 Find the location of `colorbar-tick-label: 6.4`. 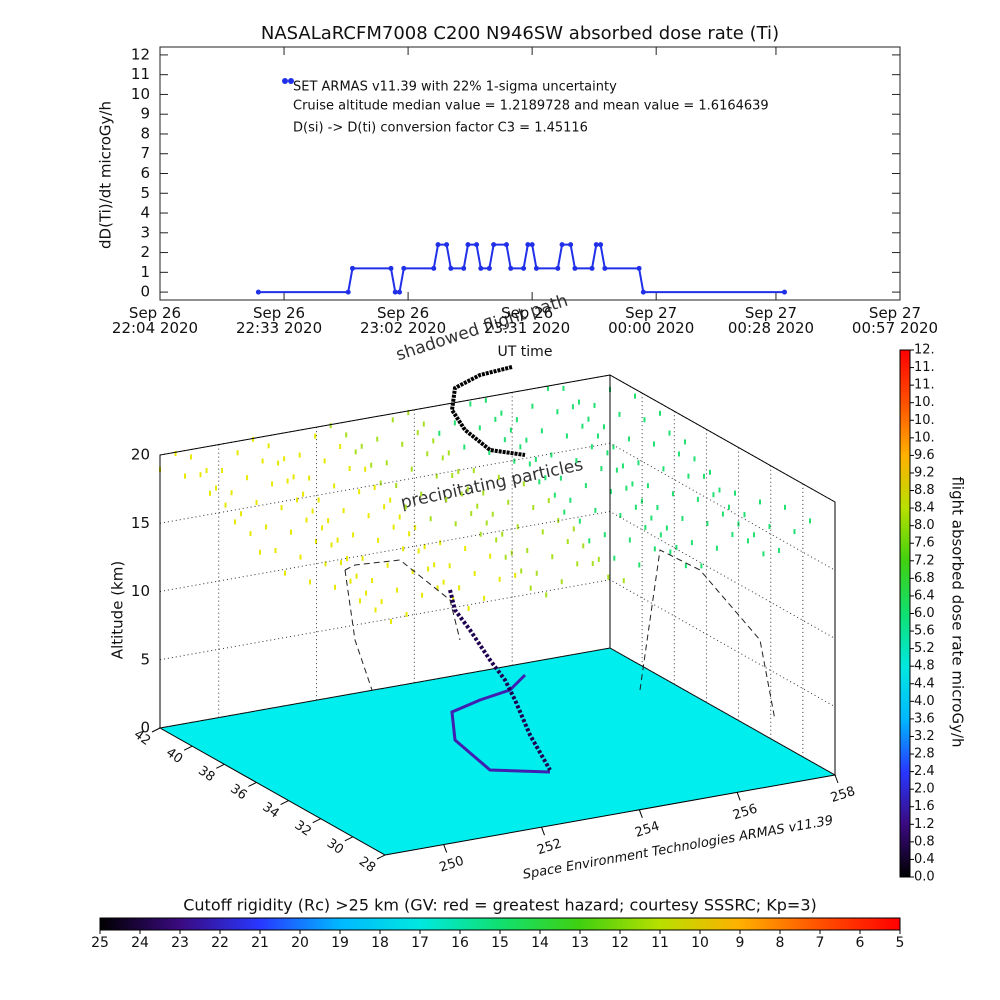

colorbar-tick-label: 6.4 is located at coordinates (924, 595).